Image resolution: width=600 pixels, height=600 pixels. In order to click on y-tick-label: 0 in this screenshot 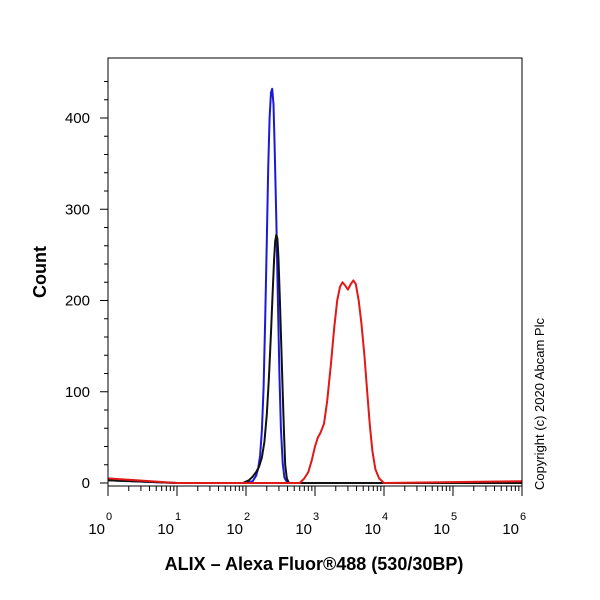, I will do `click(86, 483)`.